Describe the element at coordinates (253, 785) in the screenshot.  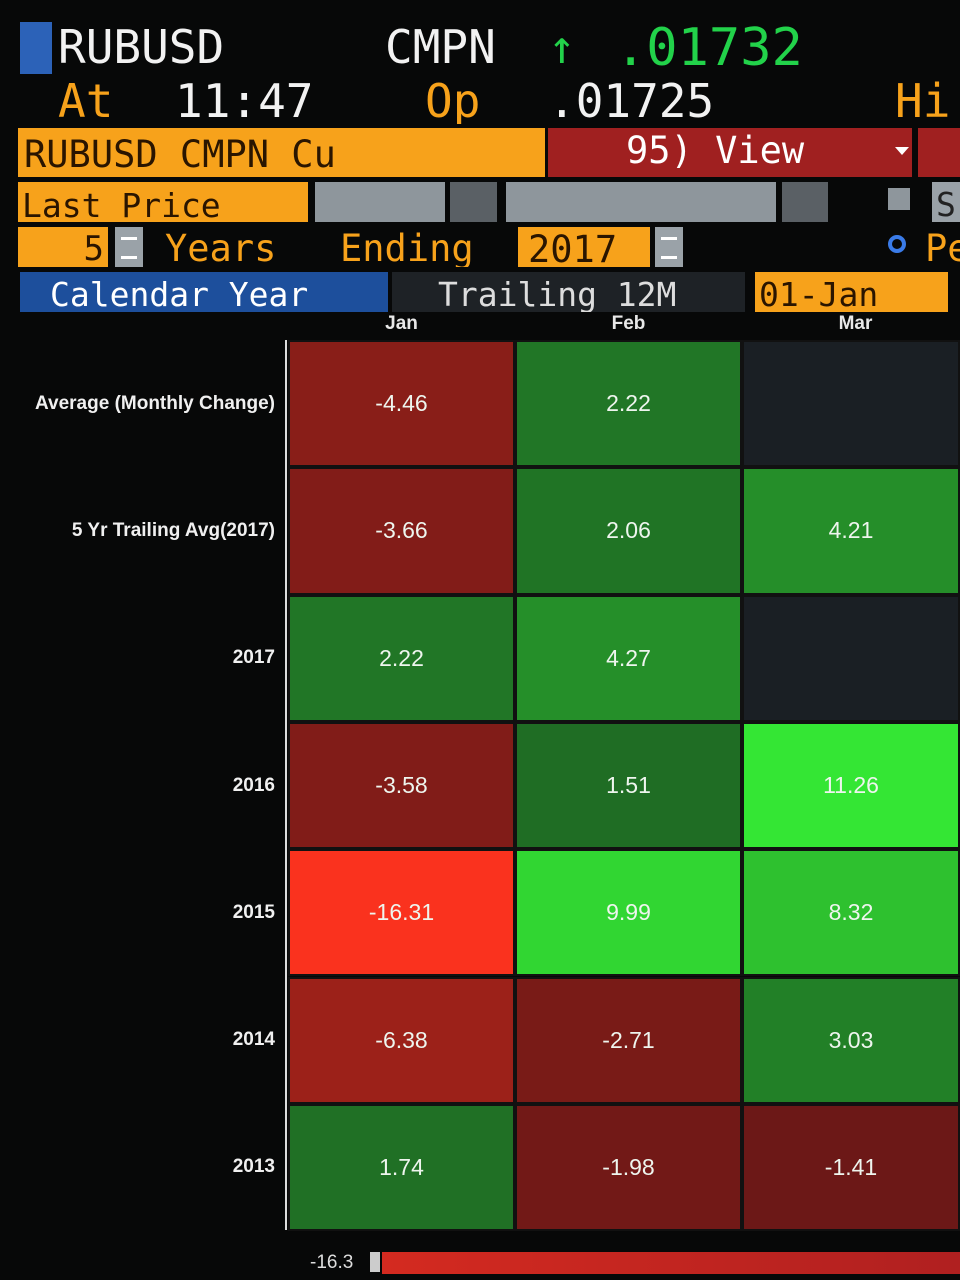
I see `row-label: 2016` at that location.